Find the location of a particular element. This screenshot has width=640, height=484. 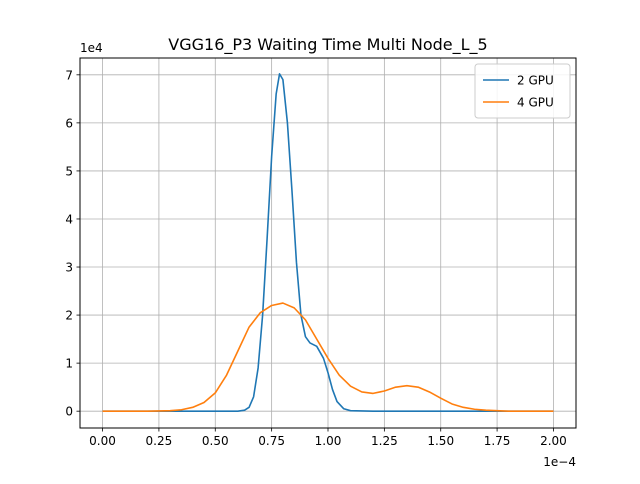

y-tick-label: 7 is located at coordinates (69, 75).